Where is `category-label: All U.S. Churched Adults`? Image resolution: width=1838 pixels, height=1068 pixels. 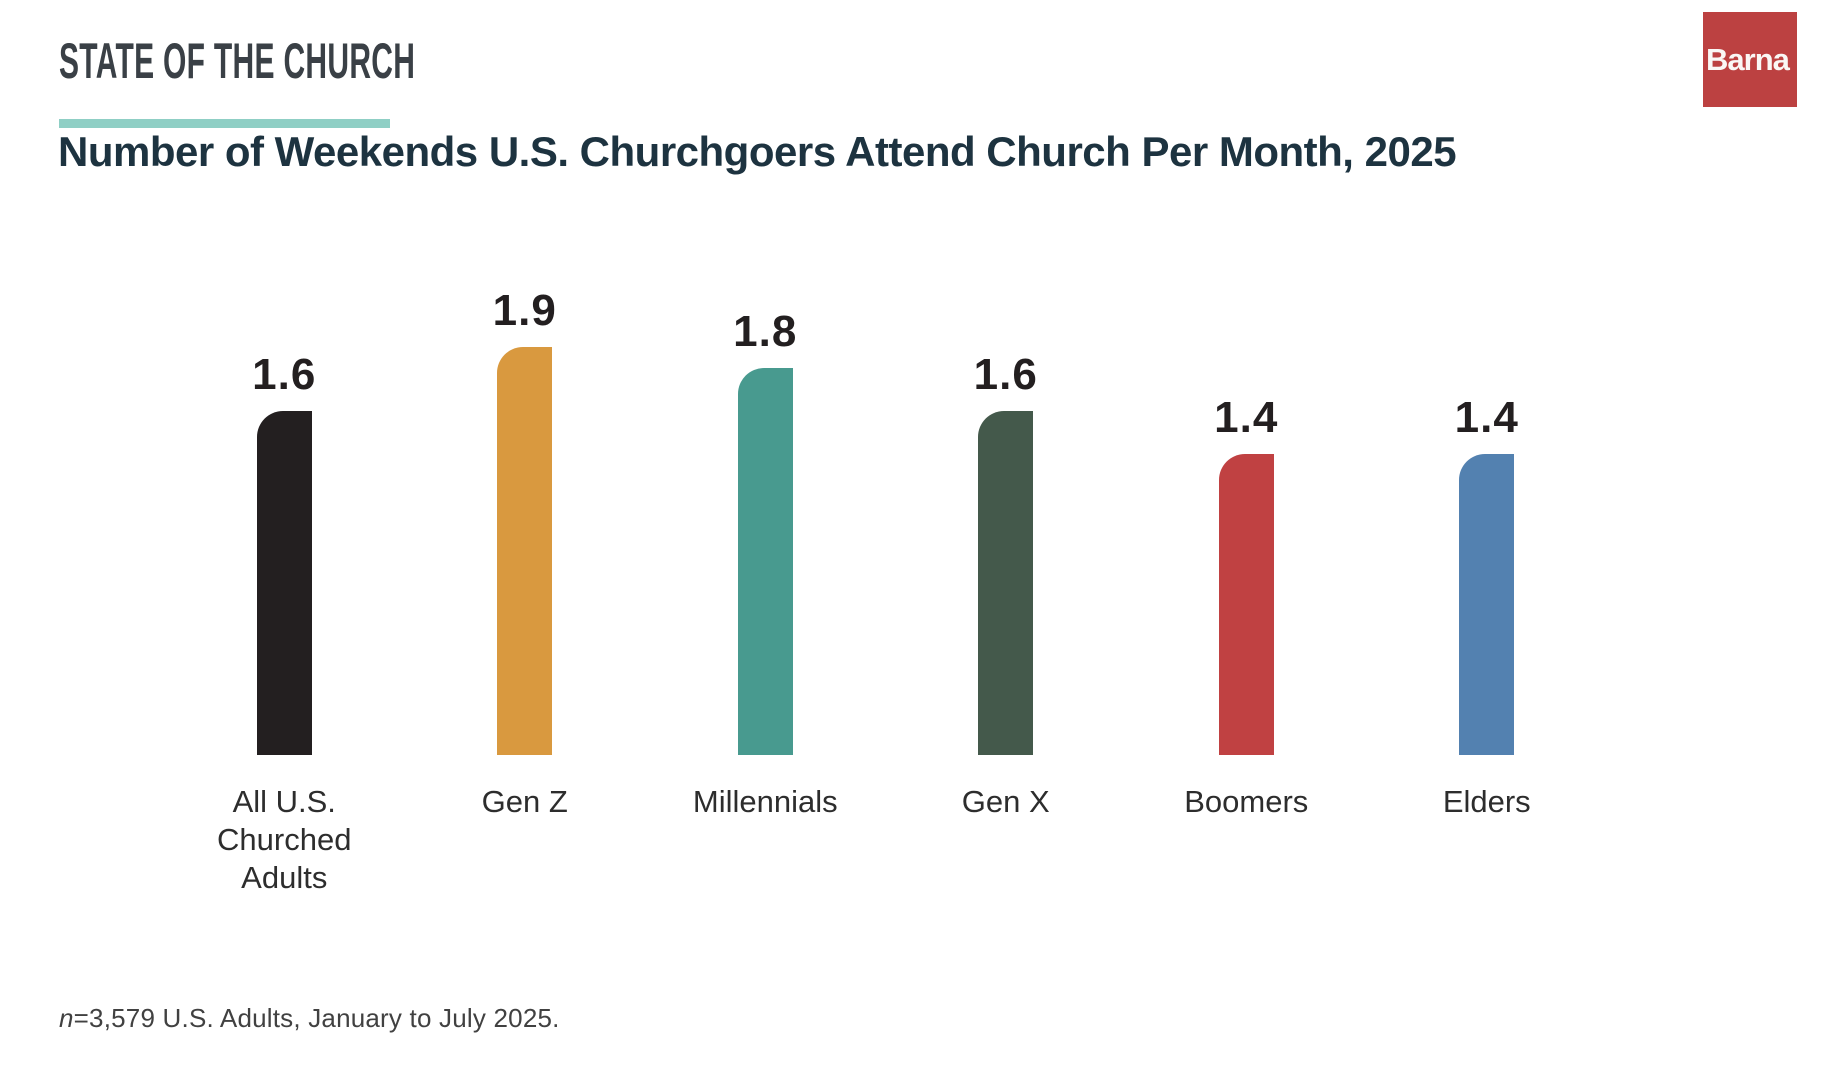
category-label: All U.S. Churched Adults is located at coordinates (284, 839).